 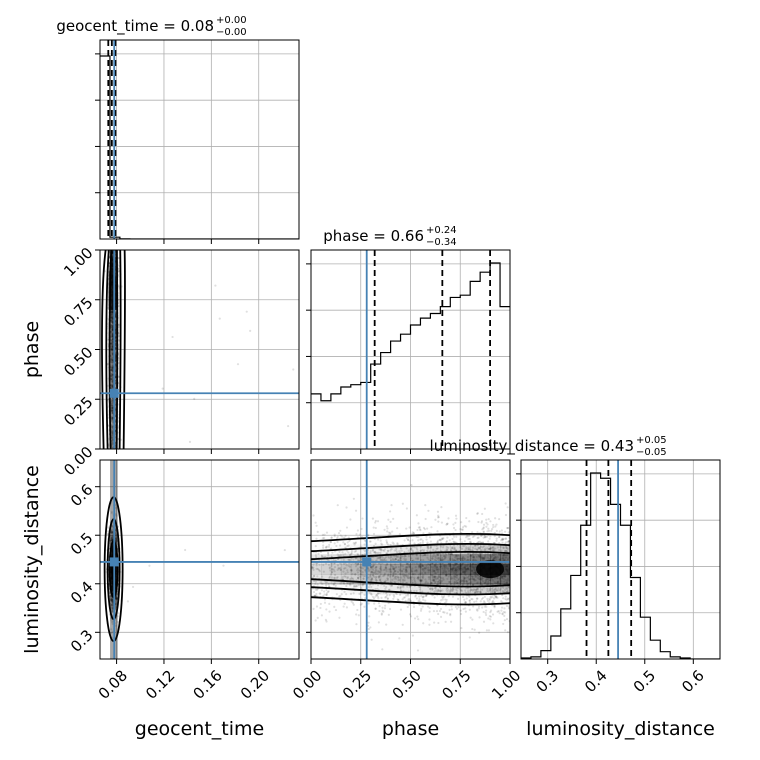 I want to click on panel-geocent_time-geocent_time, so click(x=197, y=141).